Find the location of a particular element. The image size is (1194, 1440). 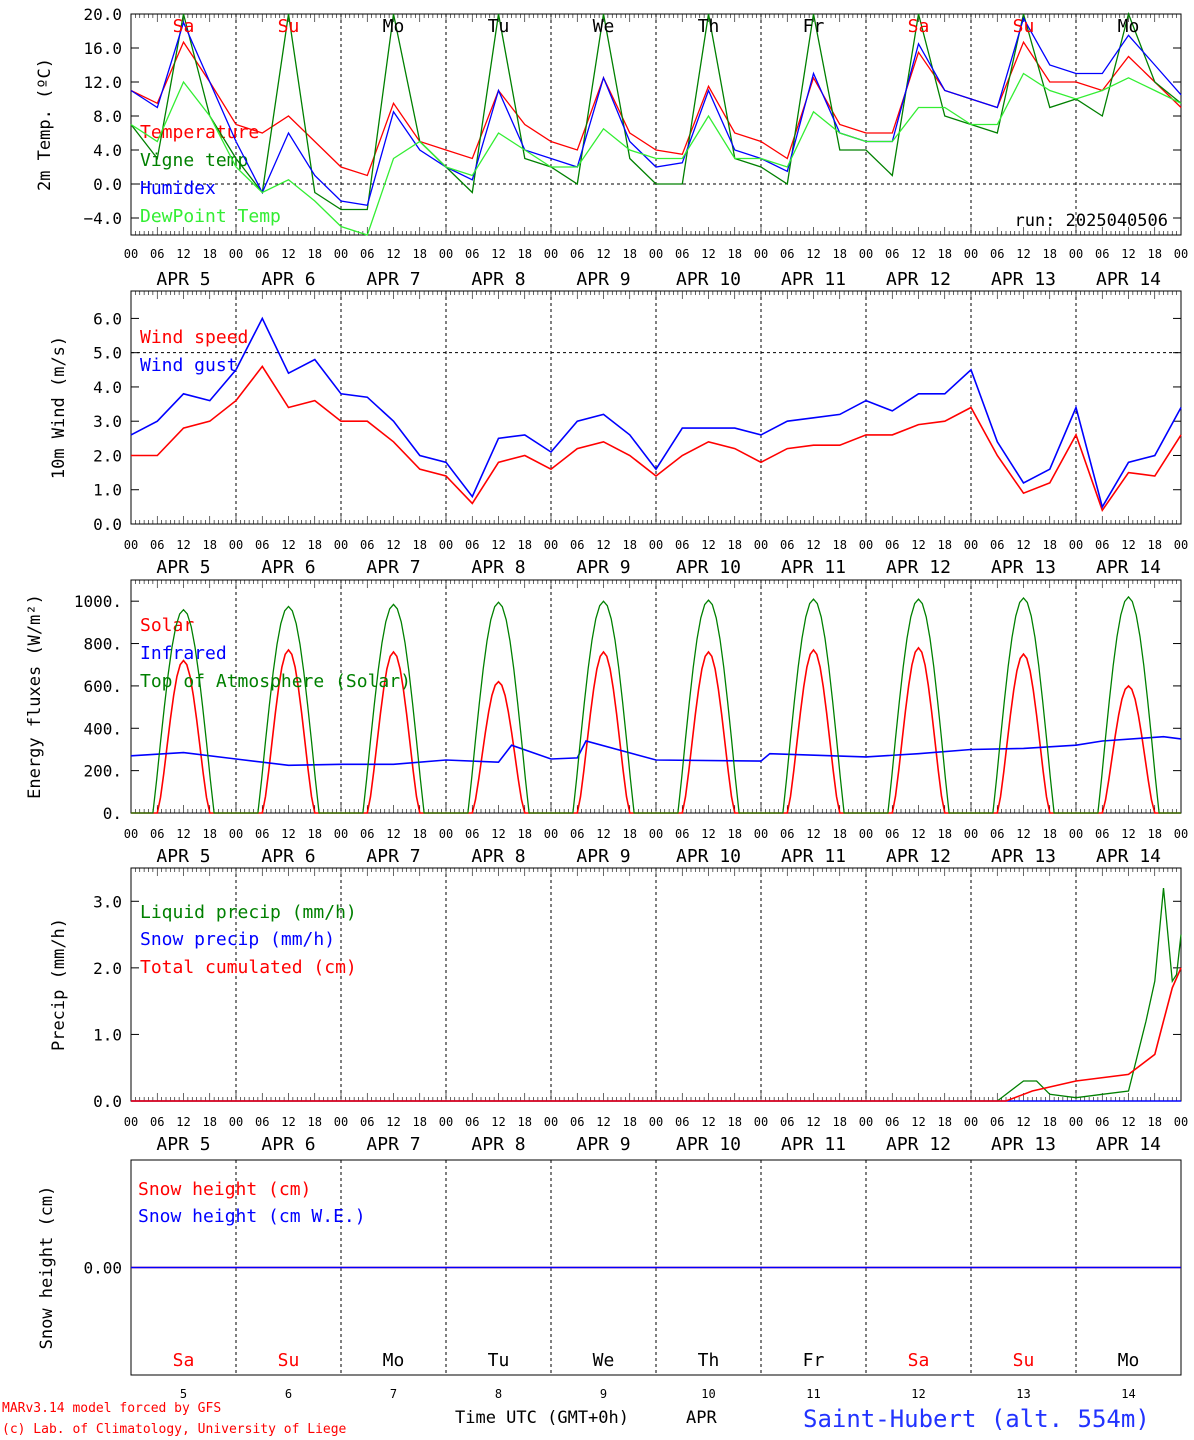

legend-entry: Top of Atmosphere (Solar) is located at coordinates (275, 681).